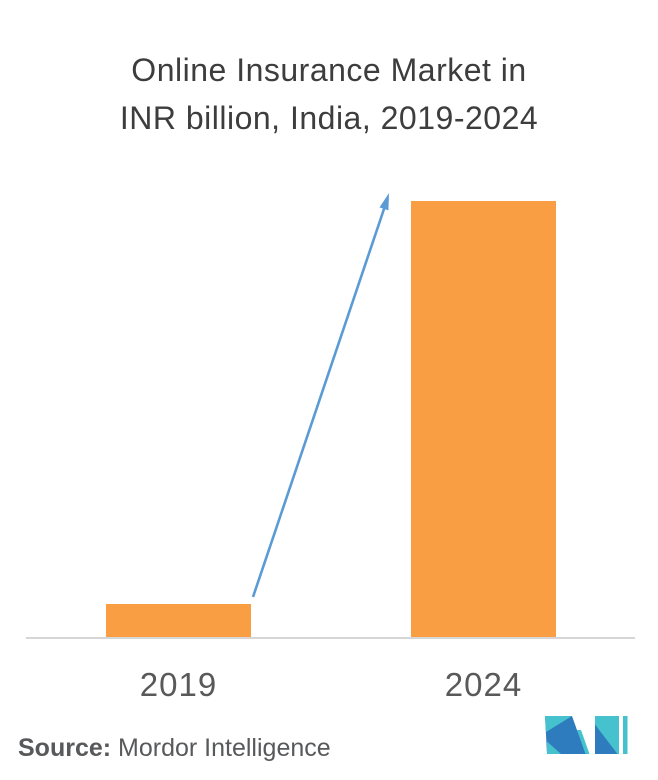 The width and height of the screenshot is (658, 780). What do you see at coordinates (178, 620) in the screenshot?
I see `bar-2019` at bounding box center [178, 620].